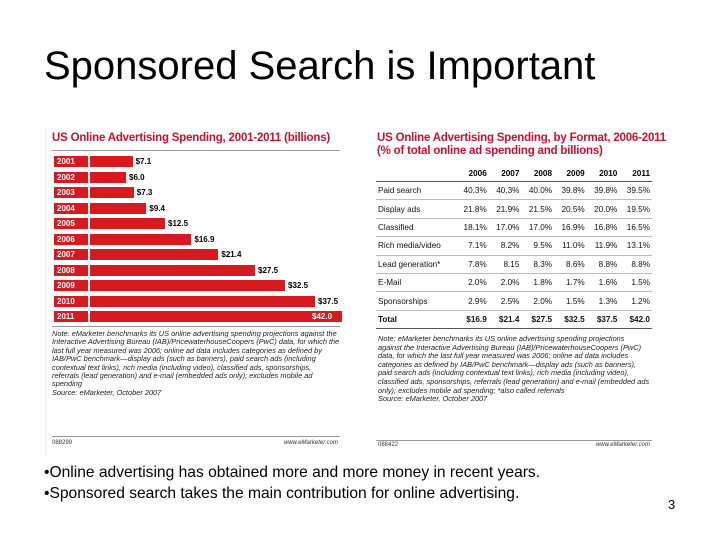 The image size is (720, 540). I want to click on table-cell: $37.5, so click(603, 319).